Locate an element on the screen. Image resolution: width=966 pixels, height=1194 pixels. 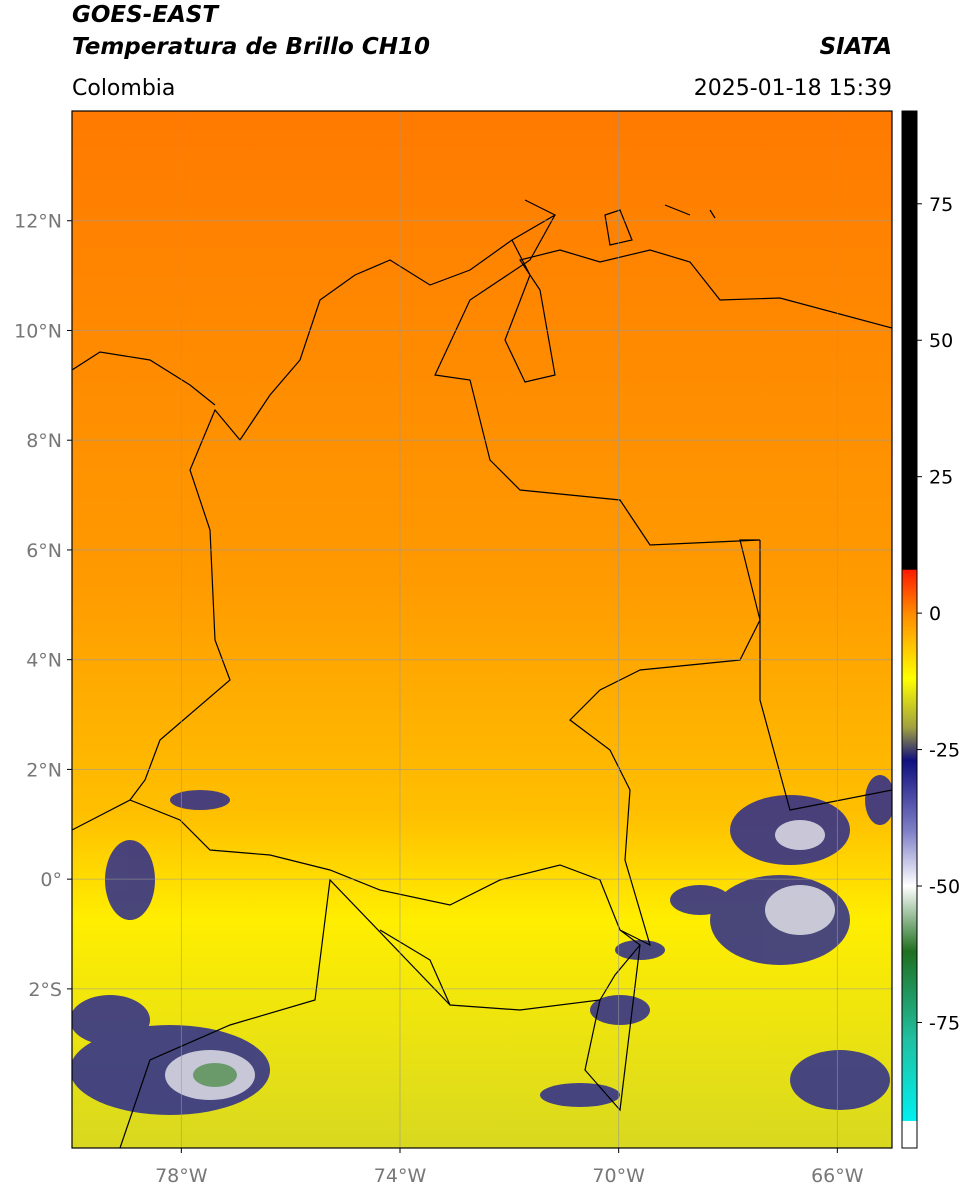
y-tick-label: 6°N is located at coordinates (44, 551).